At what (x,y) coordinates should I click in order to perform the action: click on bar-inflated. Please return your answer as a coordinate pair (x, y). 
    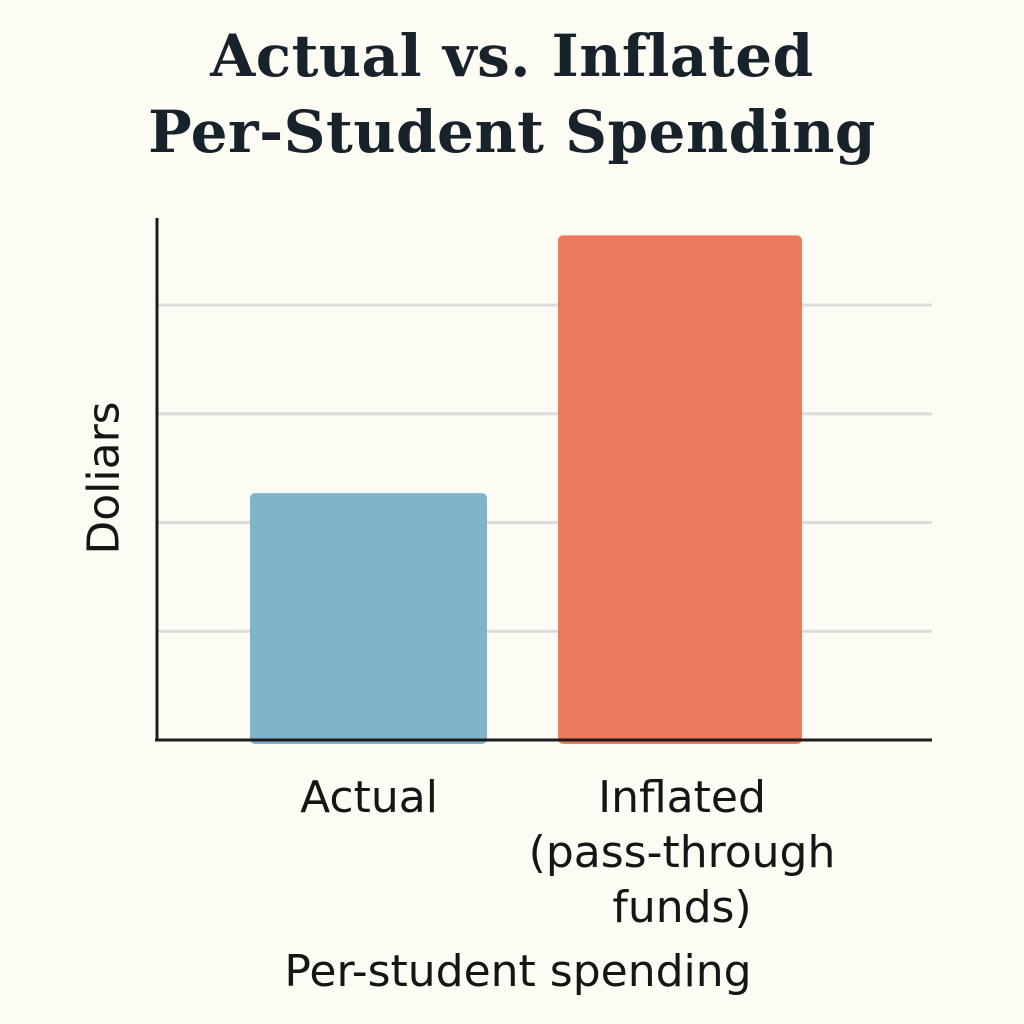
    Looking at the image, I should click on (680, 489).